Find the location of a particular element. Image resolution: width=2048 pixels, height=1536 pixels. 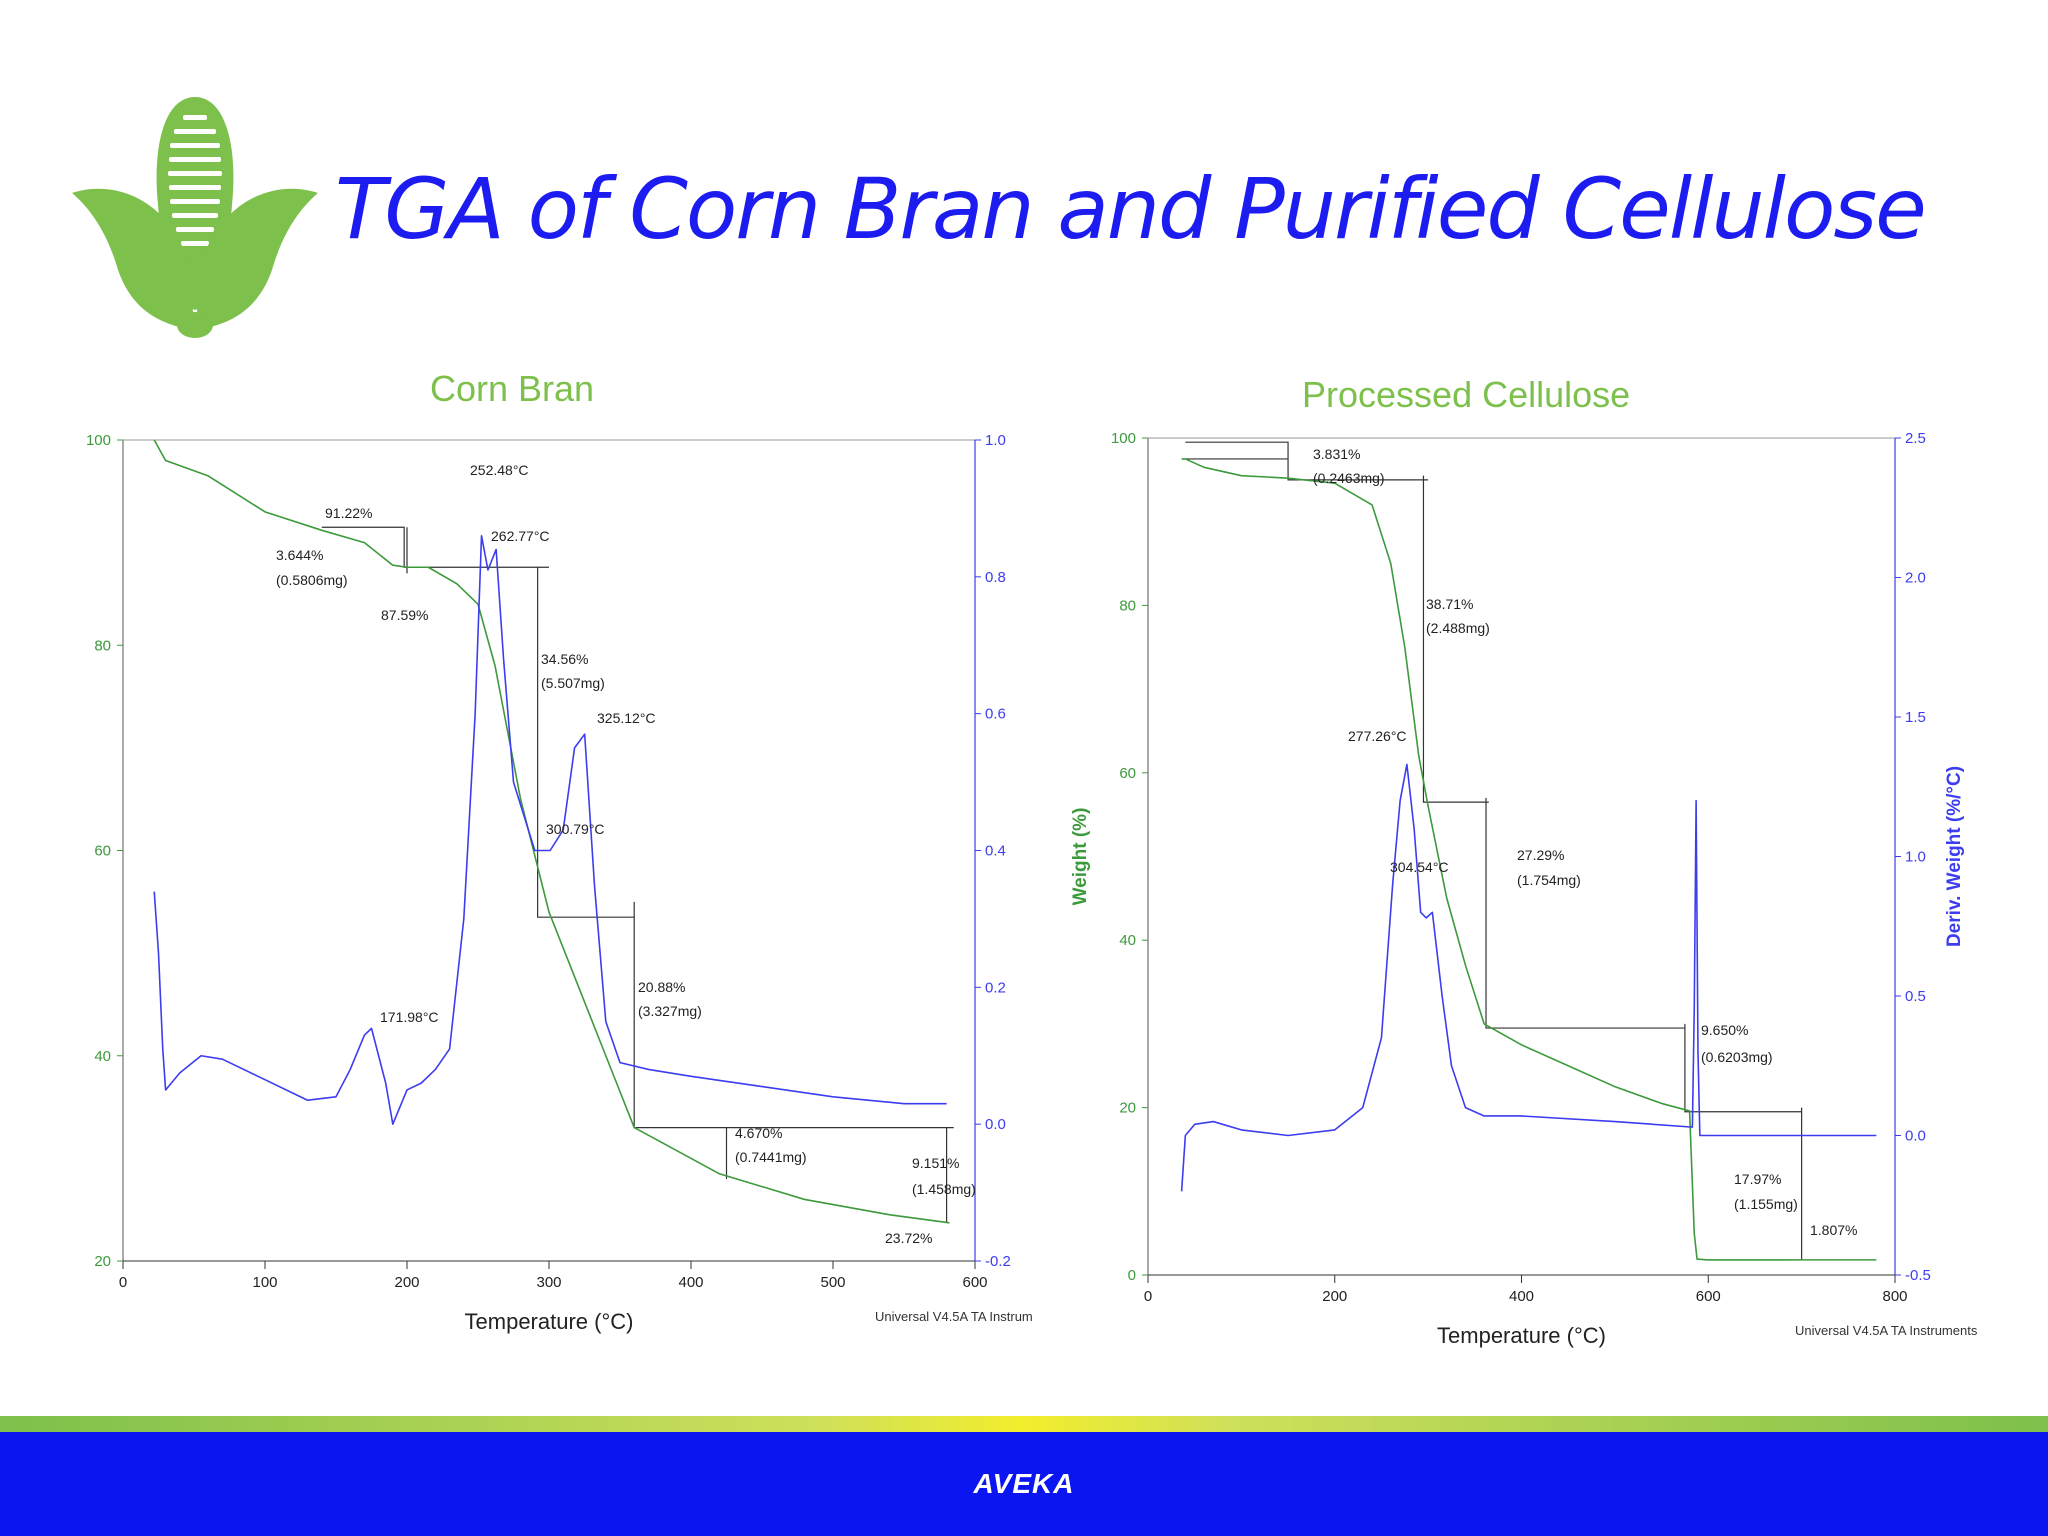

x-tick-label: 300 is located at coordinates (548, 1282).